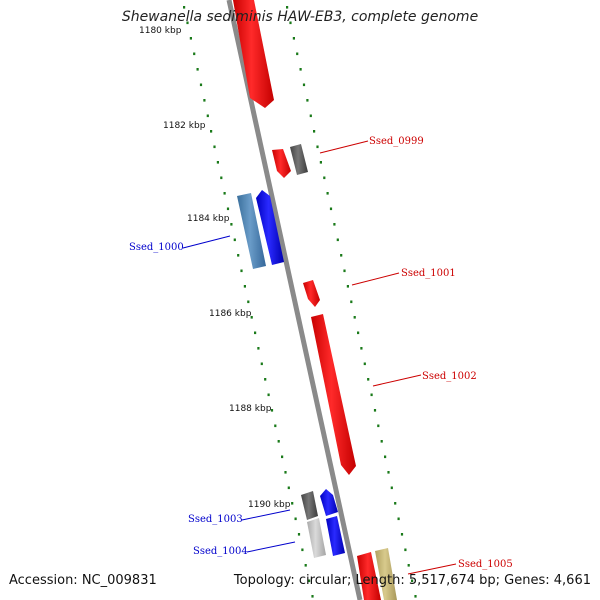  What do you see at coordinates (160, 31) in the screenshot?
I see `kbp-tick-label: 1180 kbp` at bounding box center [160, 31].